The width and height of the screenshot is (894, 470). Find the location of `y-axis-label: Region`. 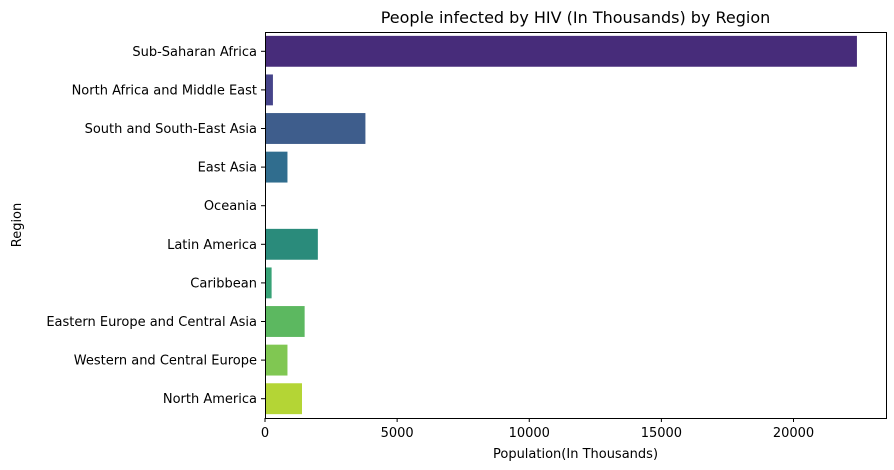

y-axis-label: Region is located at coordinates (17, 225).